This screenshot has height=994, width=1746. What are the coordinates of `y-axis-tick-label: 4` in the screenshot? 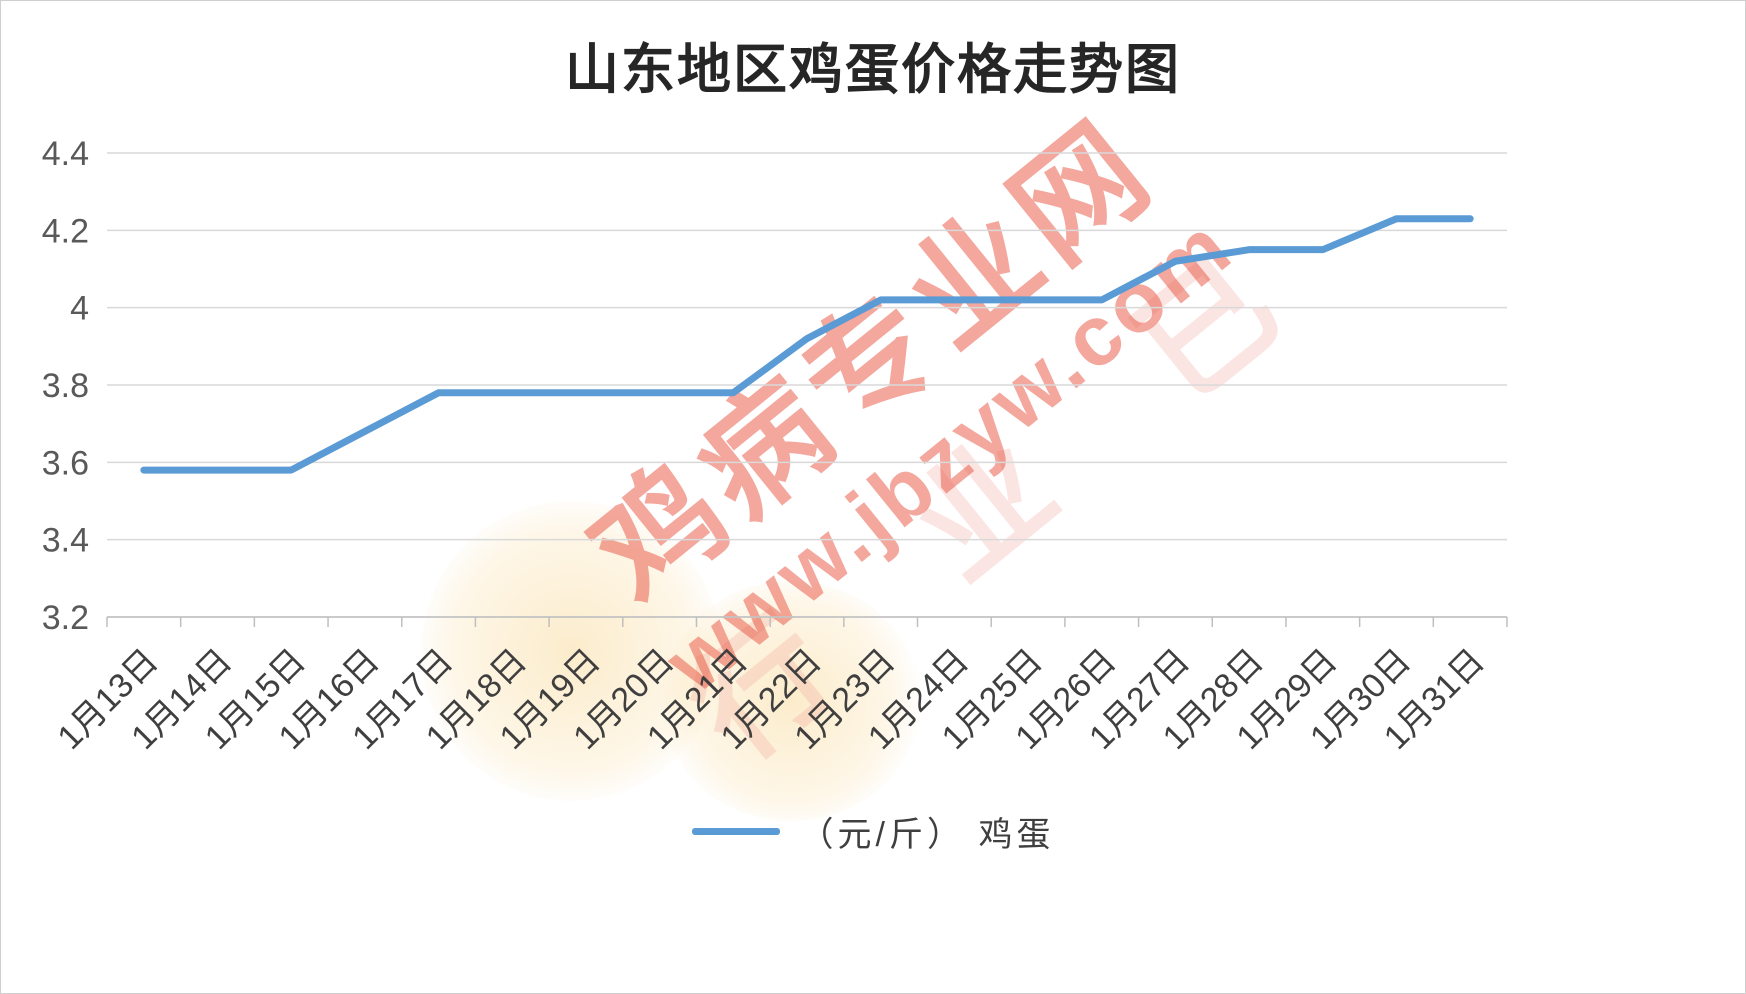 It's located at (79, 309).